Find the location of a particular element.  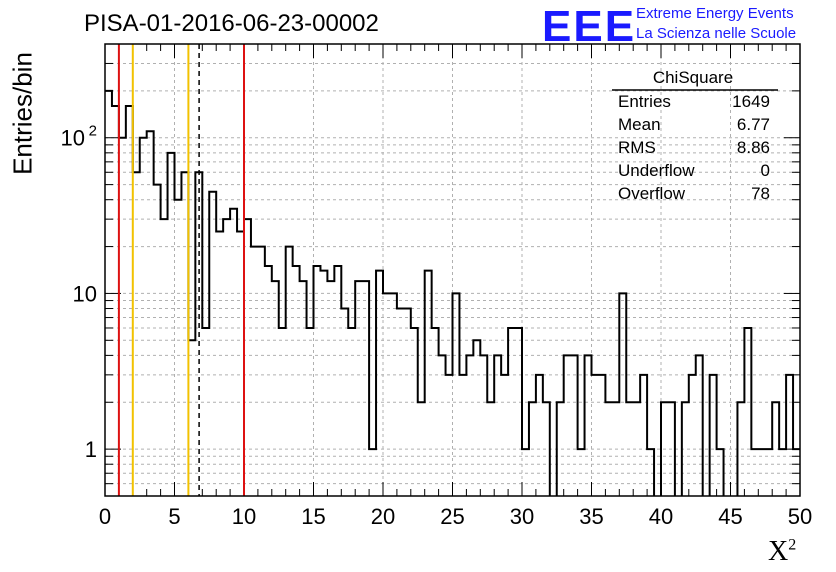

eee-logo: EEE is located at coordinates (589, 26).